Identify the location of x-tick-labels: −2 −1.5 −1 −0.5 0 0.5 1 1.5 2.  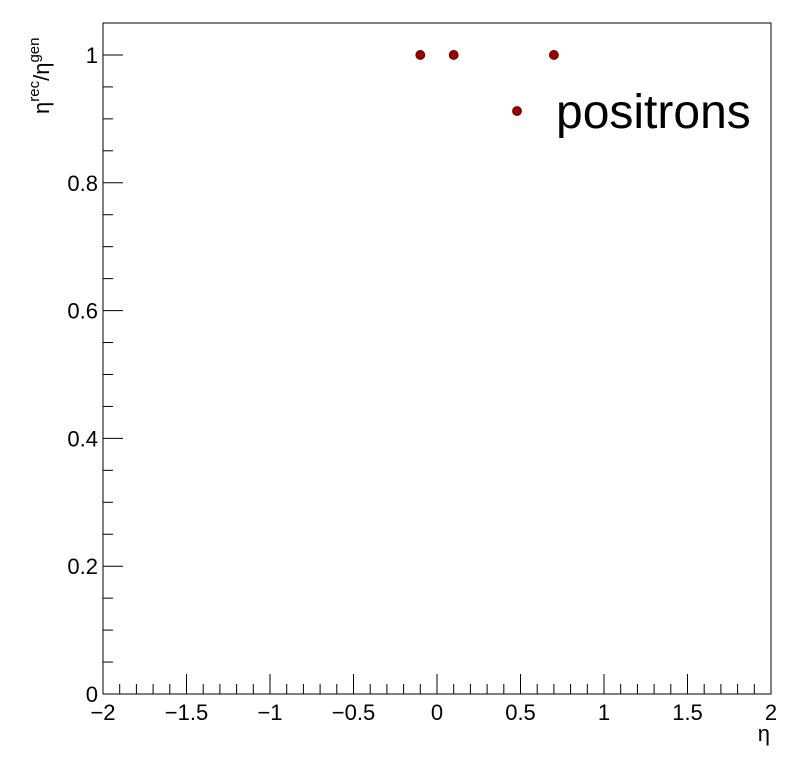
(433, 712).